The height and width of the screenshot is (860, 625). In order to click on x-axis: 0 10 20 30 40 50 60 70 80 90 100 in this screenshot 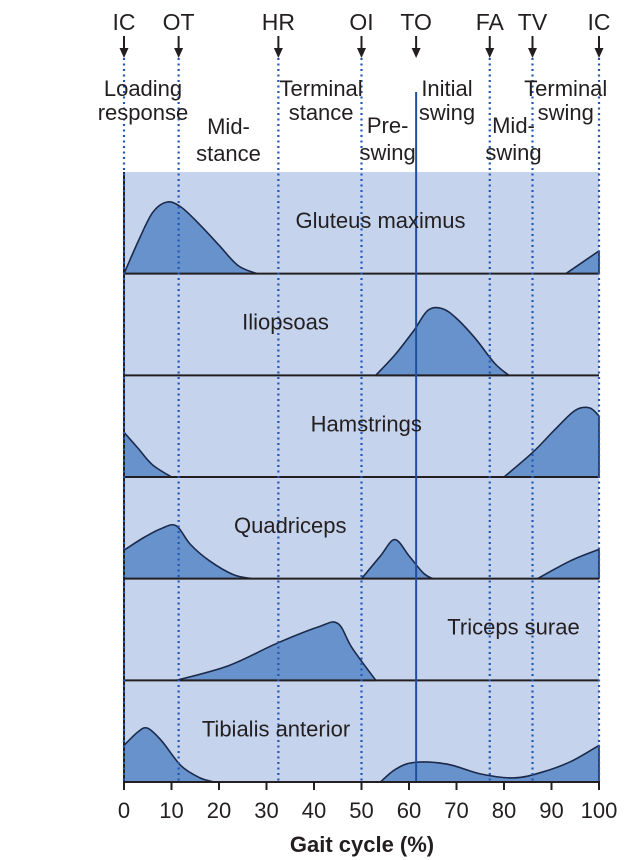, I will do `click(368, 802)`.